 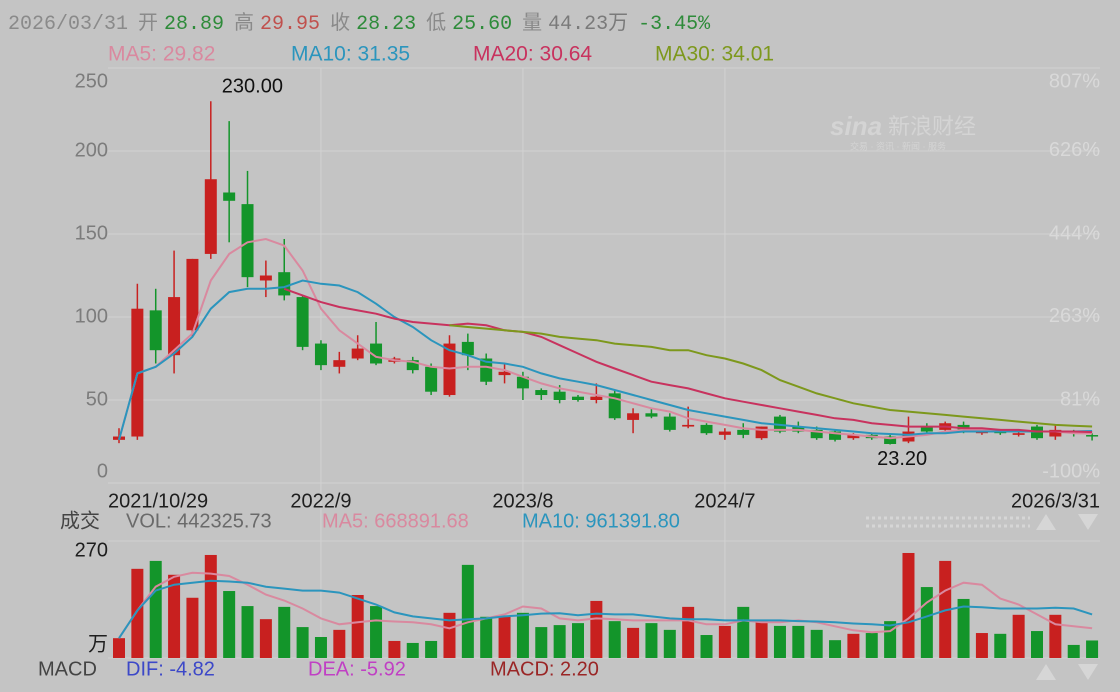 I want to click on y2-tick-label: 263%, so click(x=1074, y=316).